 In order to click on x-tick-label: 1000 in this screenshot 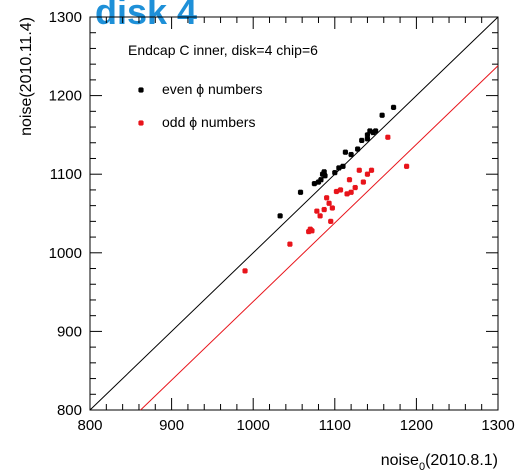, I will do `click(253, 425)`.